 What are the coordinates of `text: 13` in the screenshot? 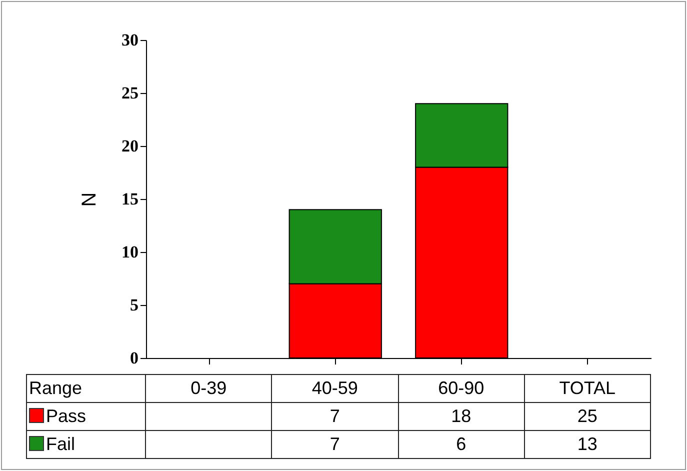 It's located at (587, 444).